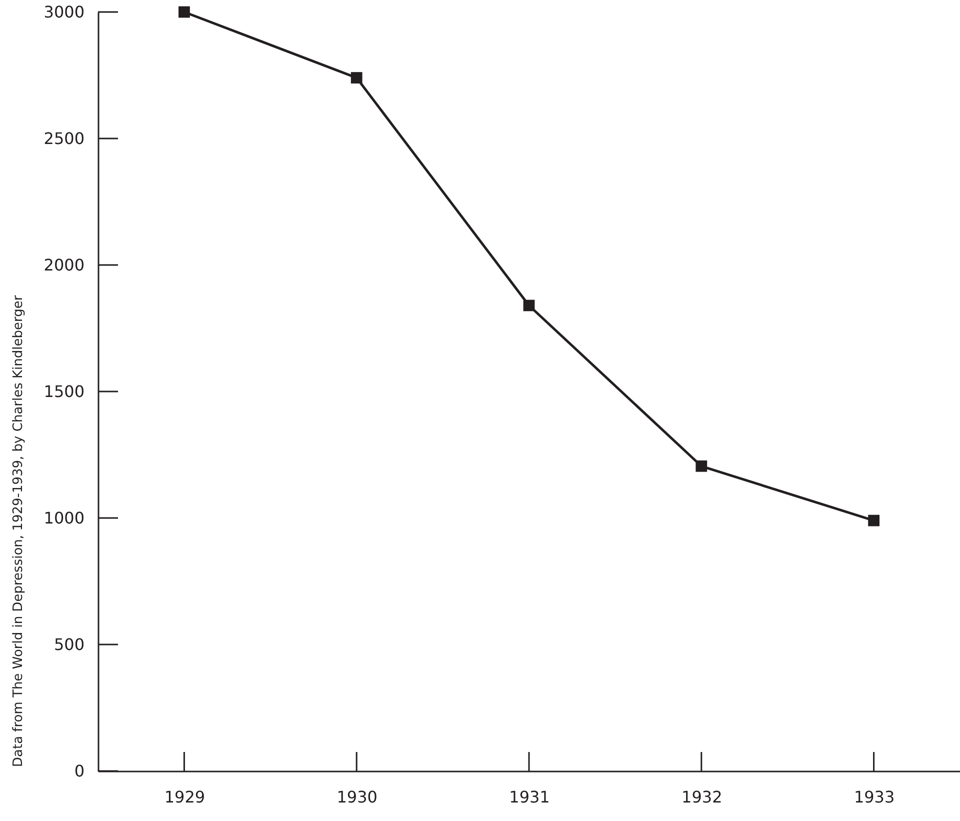 This screenshot has width=960, height=821. Describe the element at coordinates (64, 391) in the screenshot. I see `y-tick-label: 1500` at that location.